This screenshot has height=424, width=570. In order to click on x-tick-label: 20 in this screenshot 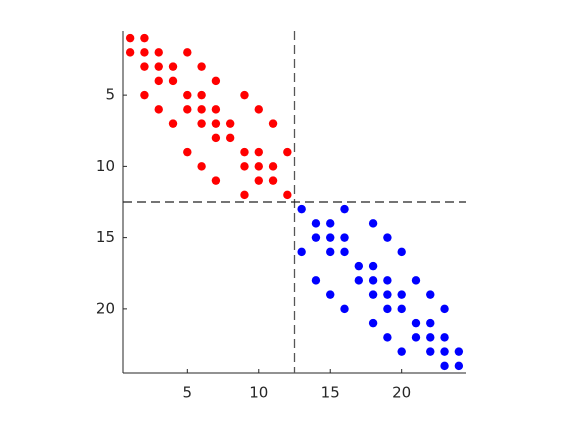, I will do `click(401, 393)`.